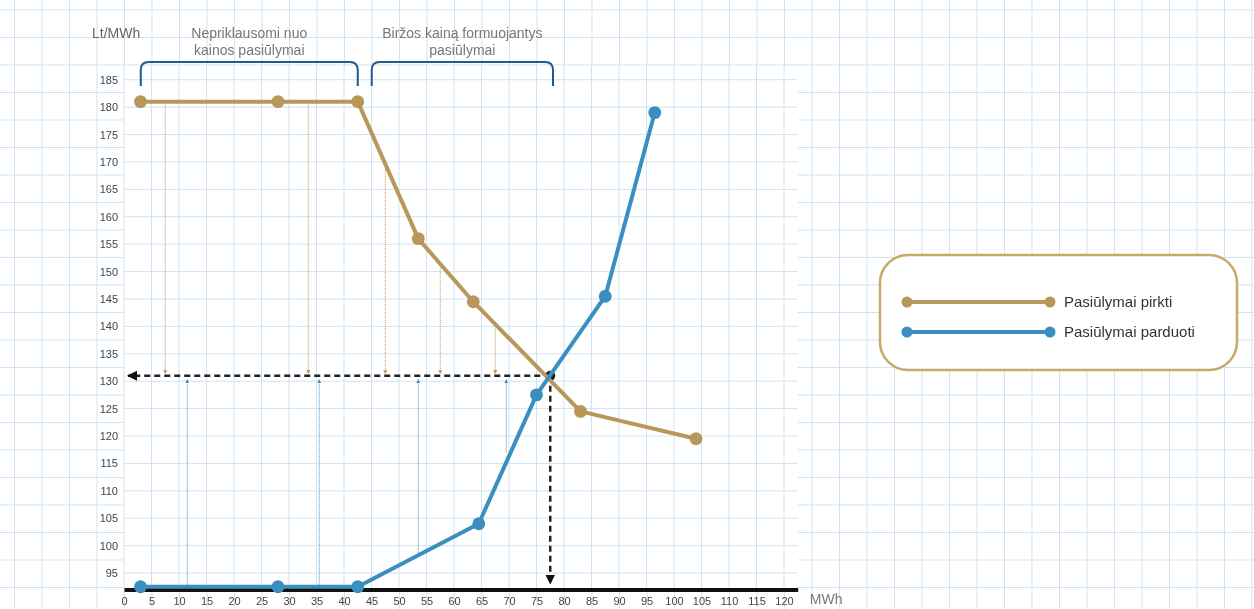  Describe the element at coordinates (108, 518) in the screenshot. I see `y-tick-label: 105` at that location.